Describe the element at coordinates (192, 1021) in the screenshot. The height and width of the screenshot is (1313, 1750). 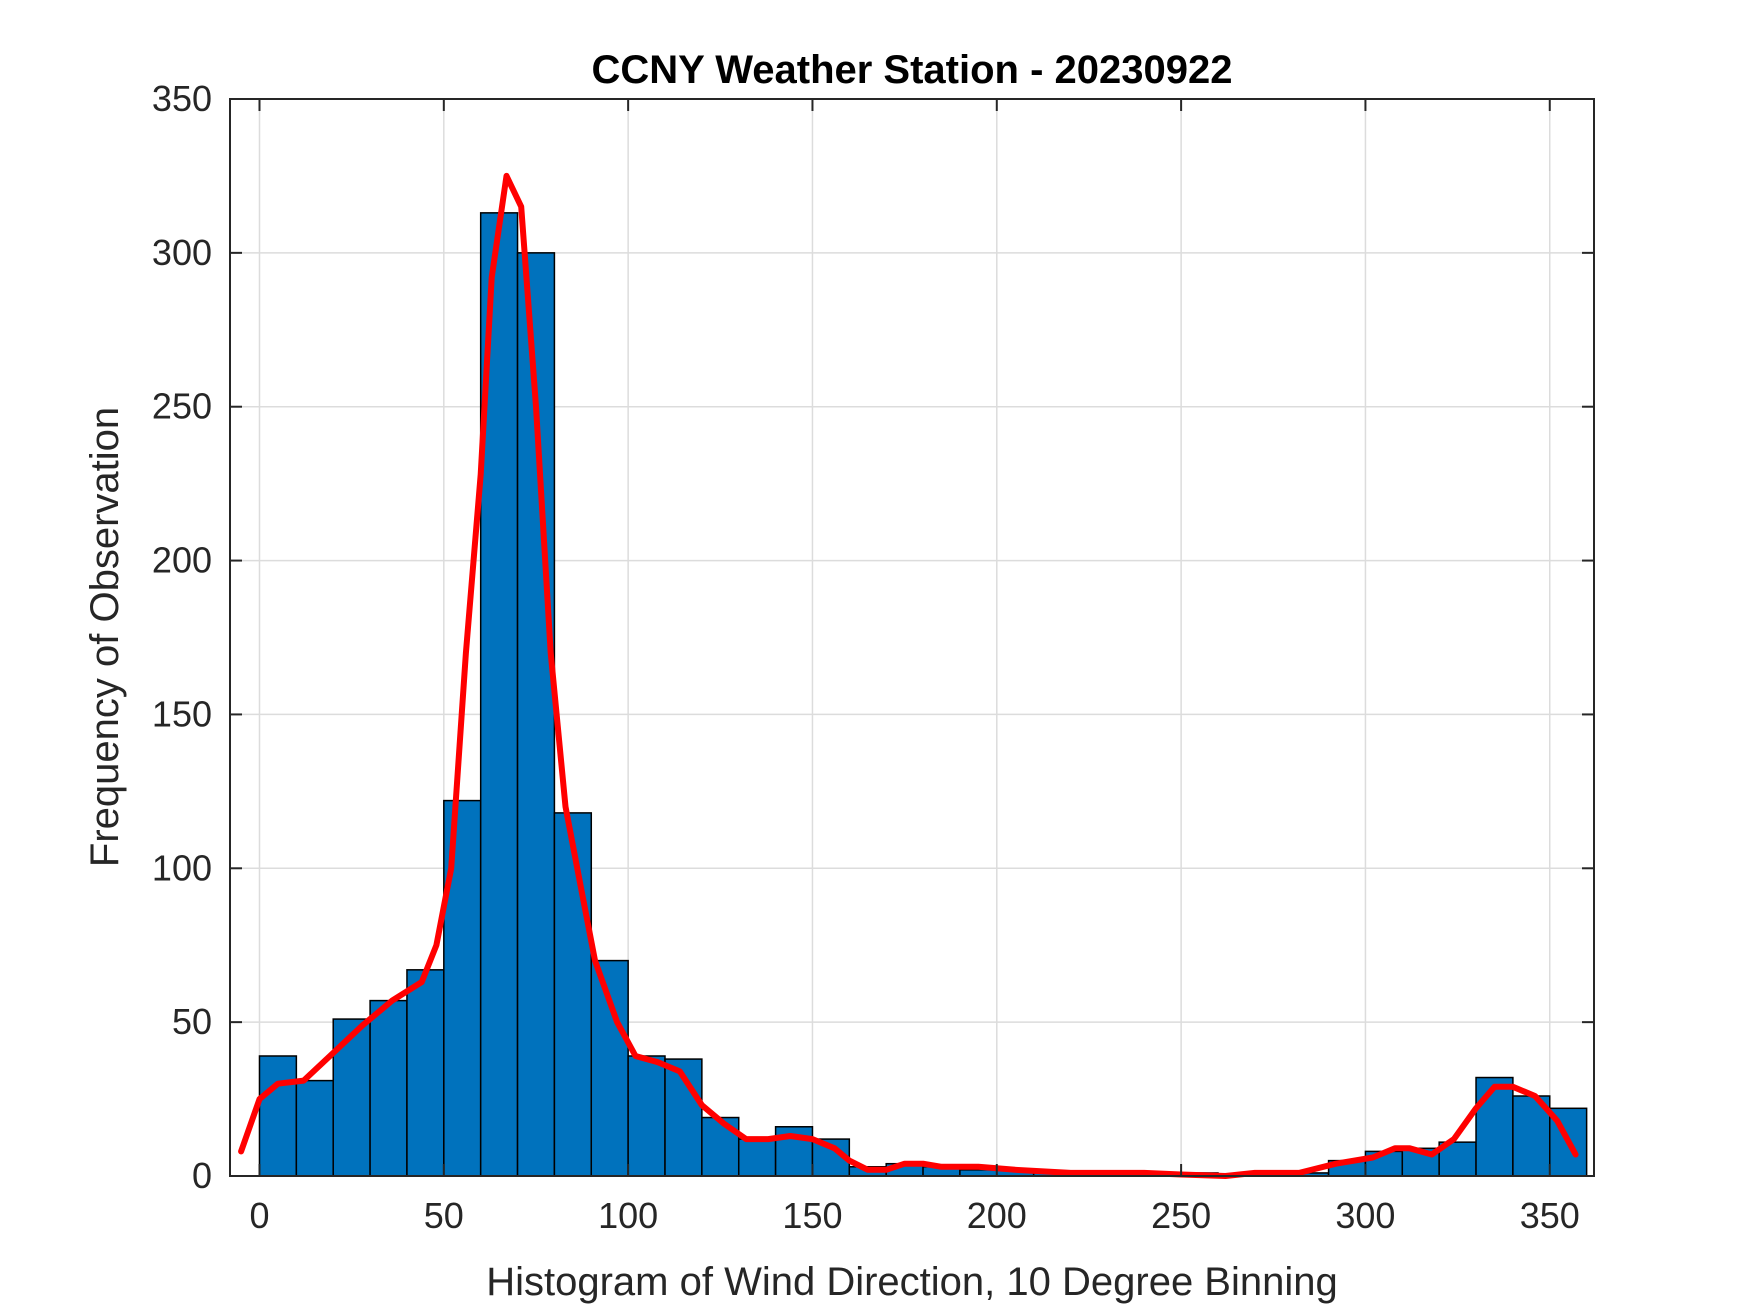
I see `y-tick-label: 50` at that location.